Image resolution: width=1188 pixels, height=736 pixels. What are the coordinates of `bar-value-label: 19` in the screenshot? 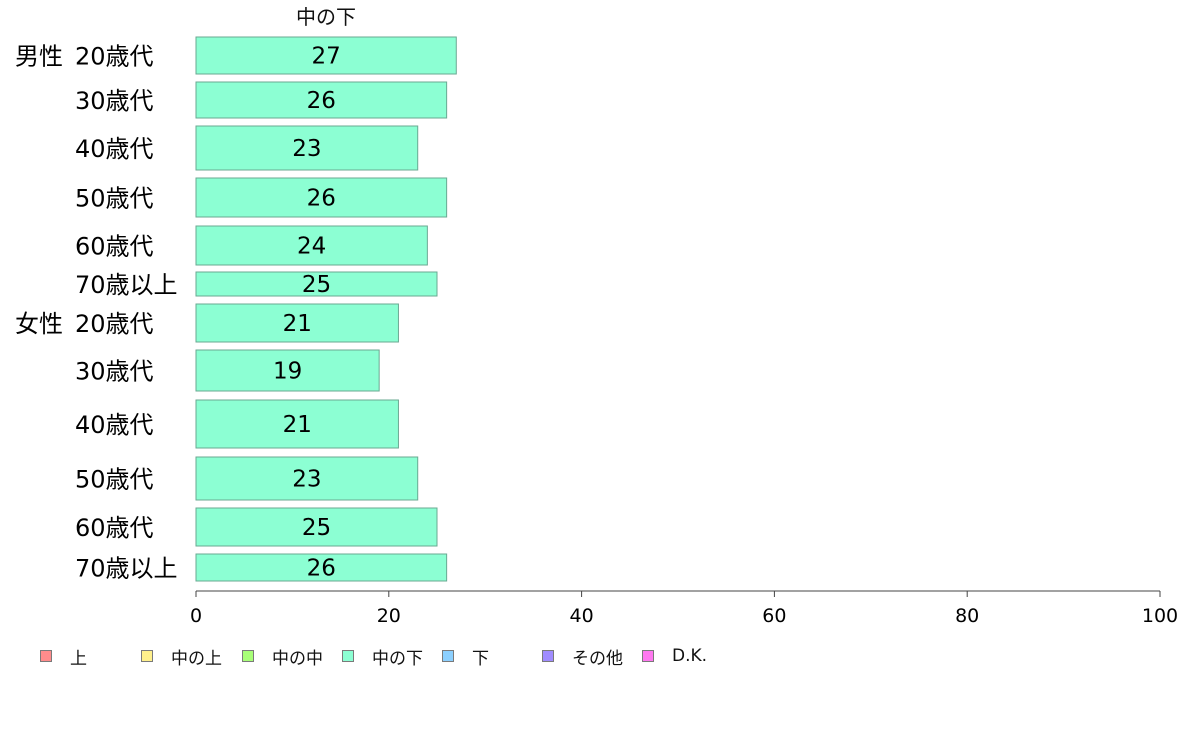 It's located at (287, 372).